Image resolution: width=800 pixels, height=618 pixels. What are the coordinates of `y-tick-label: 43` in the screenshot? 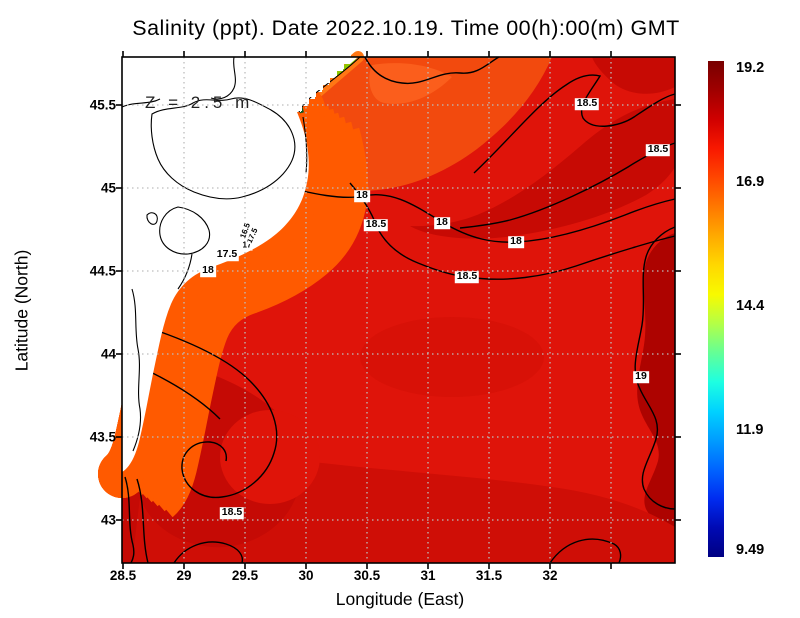 It's located at (108, 520).